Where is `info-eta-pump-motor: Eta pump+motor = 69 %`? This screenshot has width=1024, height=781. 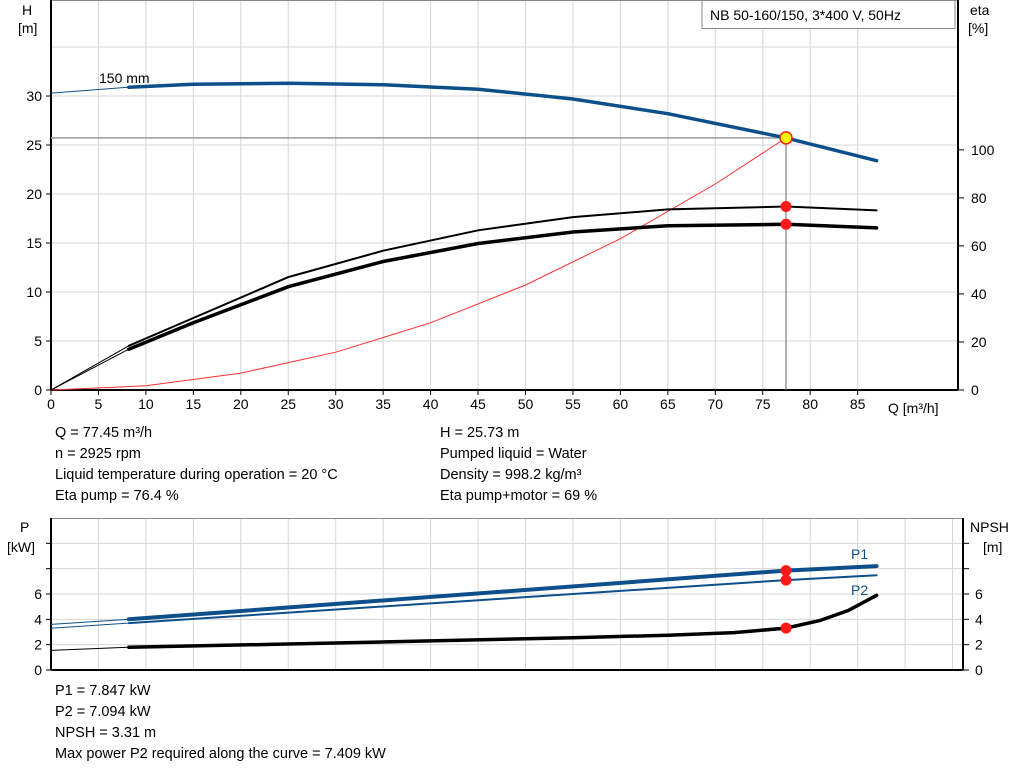
info-eta-pump-motor: Eta pump+motor = 69 % is located at coordinates (519, 496).